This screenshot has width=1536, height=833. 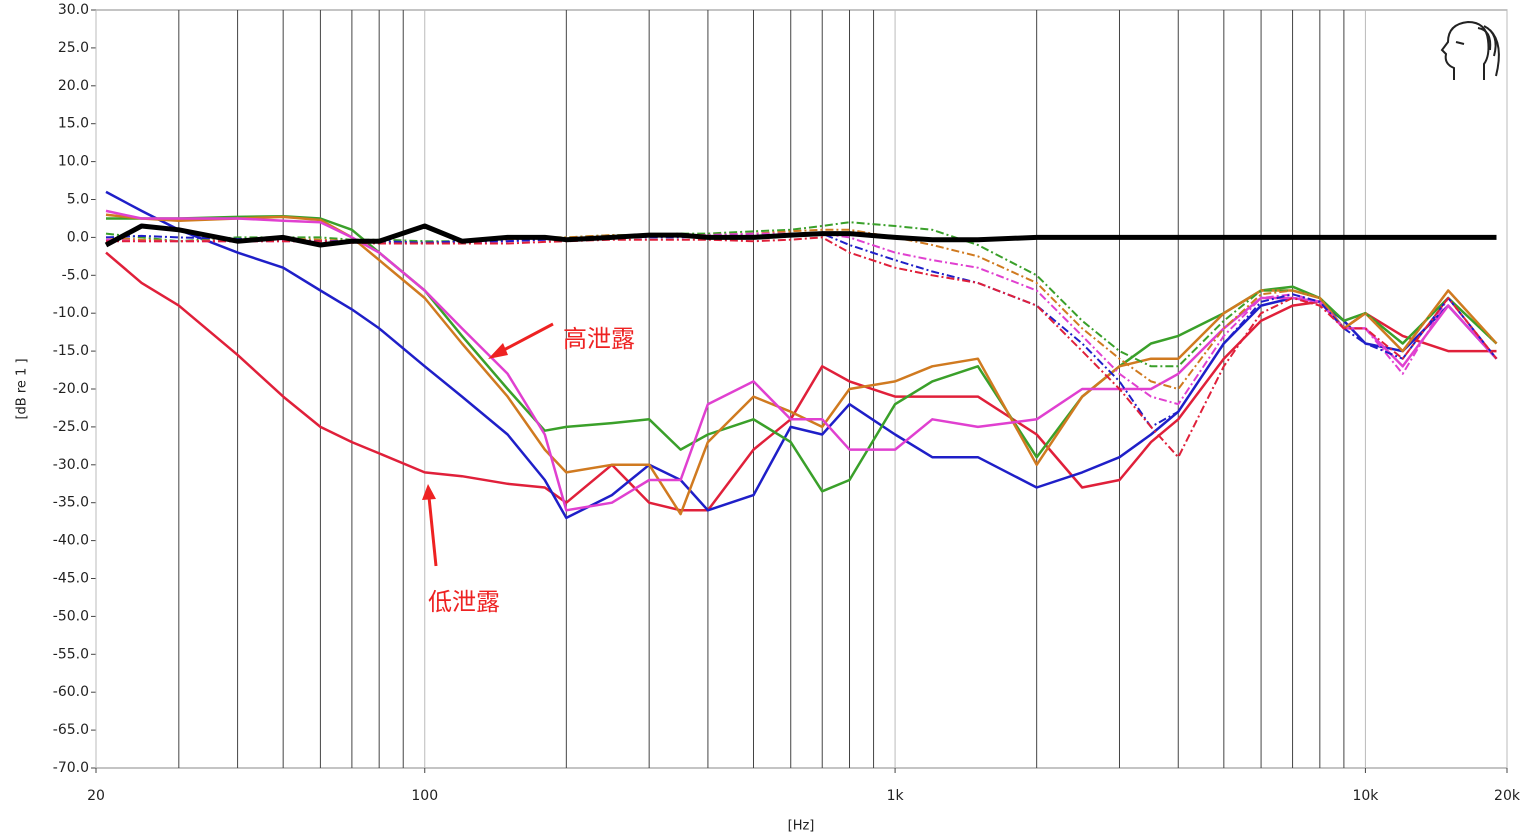 What do you see at coordinates (1365, 796) in the screenshot?
I see `x-tick-label: 10k` at bounding box center [1365, 796].